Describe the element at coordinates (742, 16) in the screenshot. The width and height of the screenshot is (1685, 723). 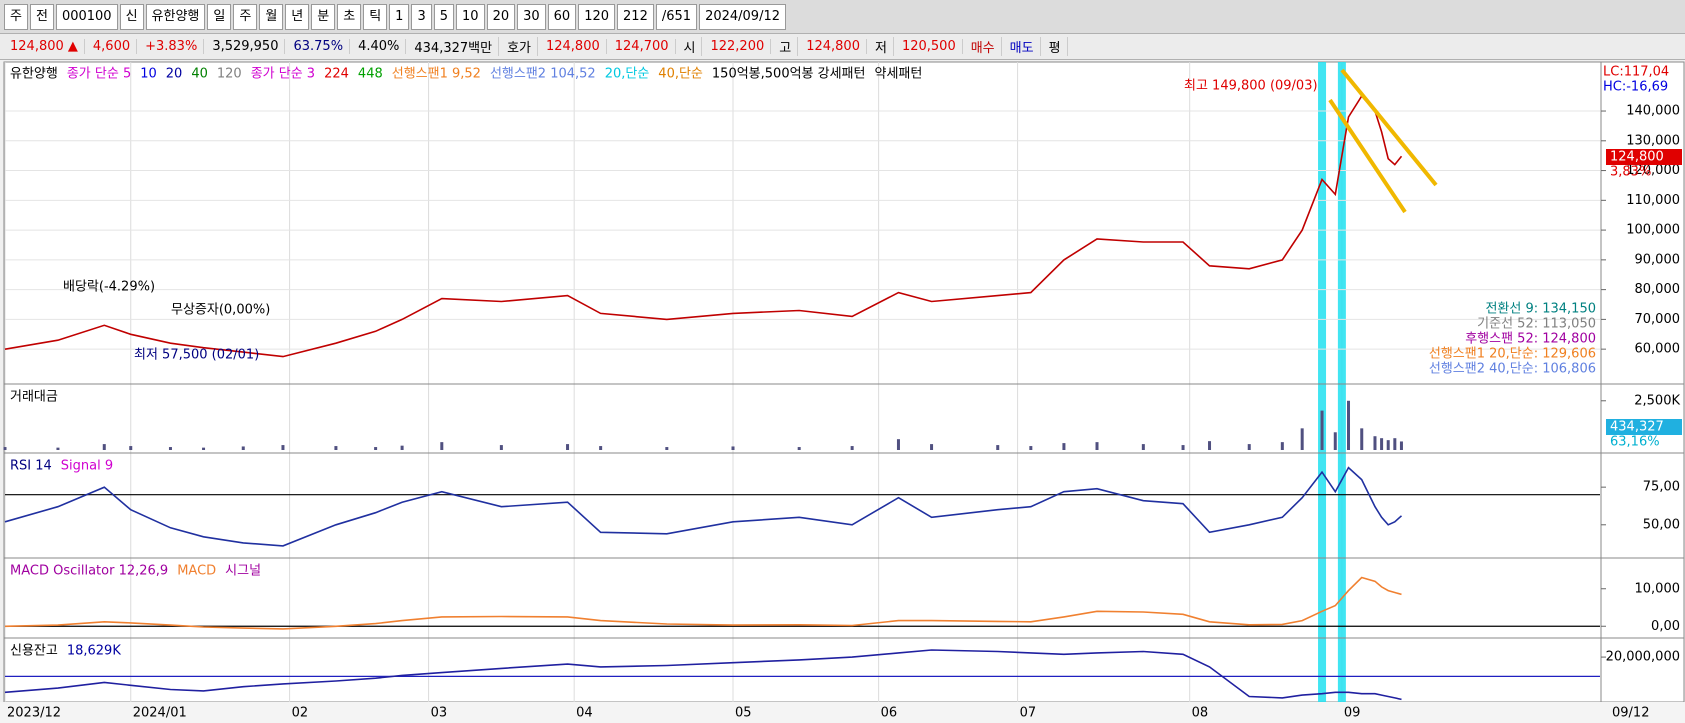
I see `toolbar-button: 2024/09/12` at that location.